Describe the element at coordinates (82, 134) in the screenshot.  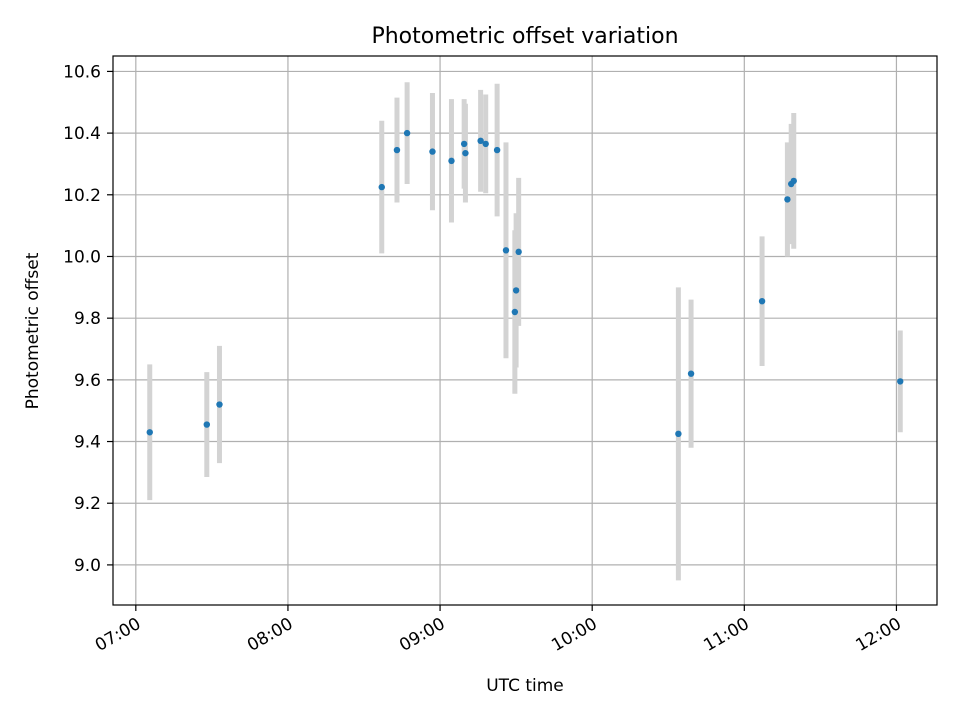
I see `y-tick-label: 10.4` at that location.